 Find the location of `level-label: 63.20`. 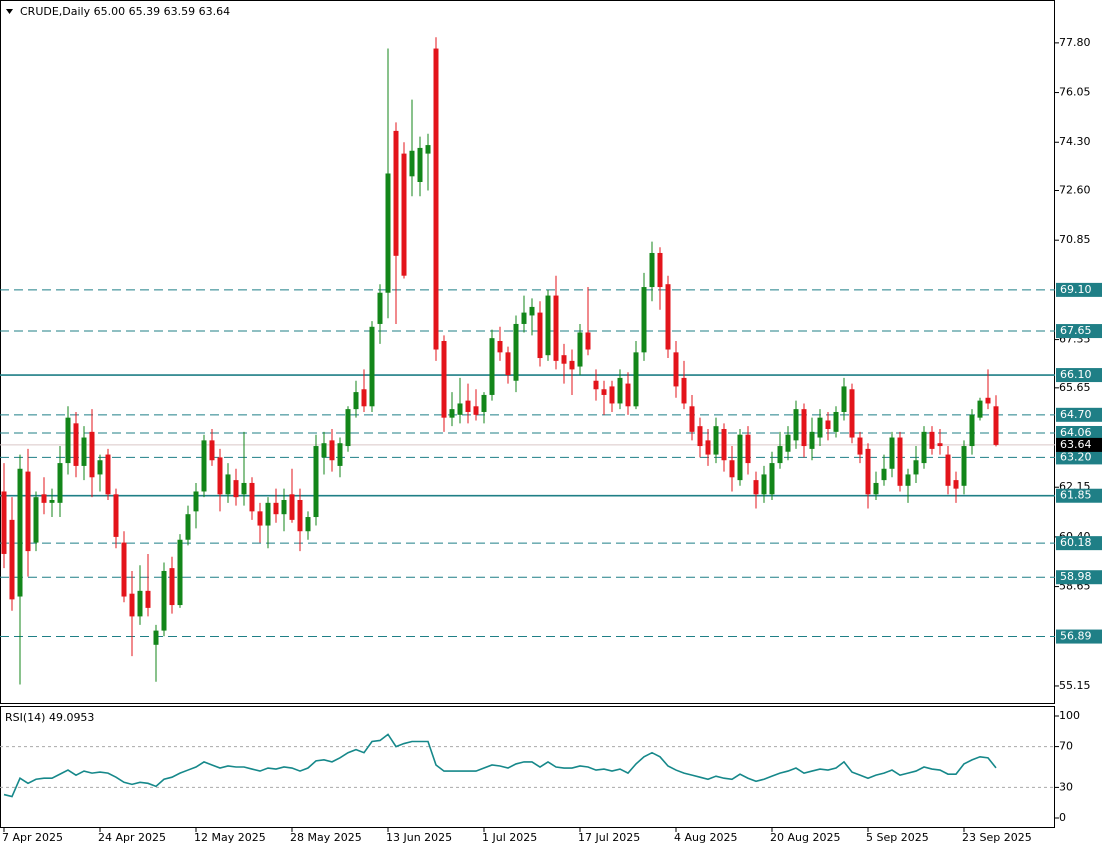

level-label: 63.20 is located at coordinates (1076, 456).